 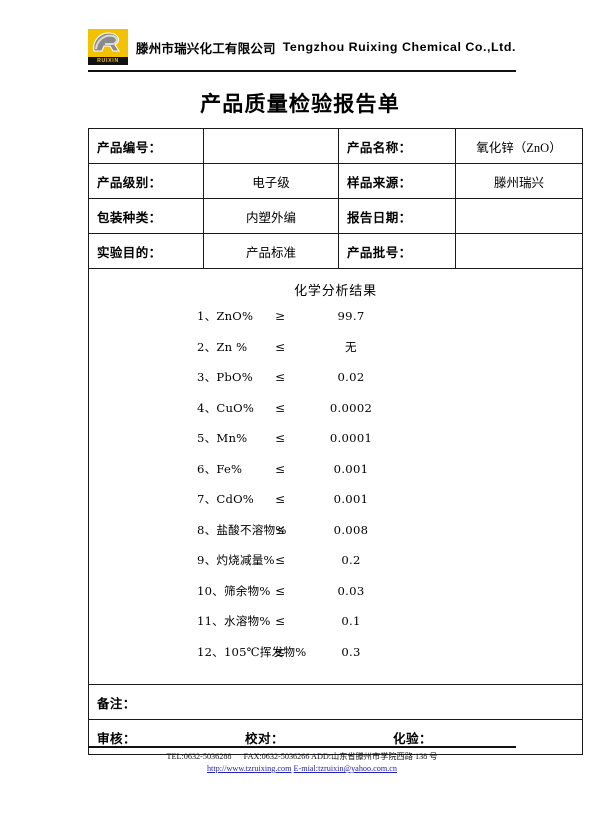 What do you see at coordinates (335, 290) in the screenshot?
I see `chemical-analysis-title: 化学分析结果` at bounding box center [335, 290].